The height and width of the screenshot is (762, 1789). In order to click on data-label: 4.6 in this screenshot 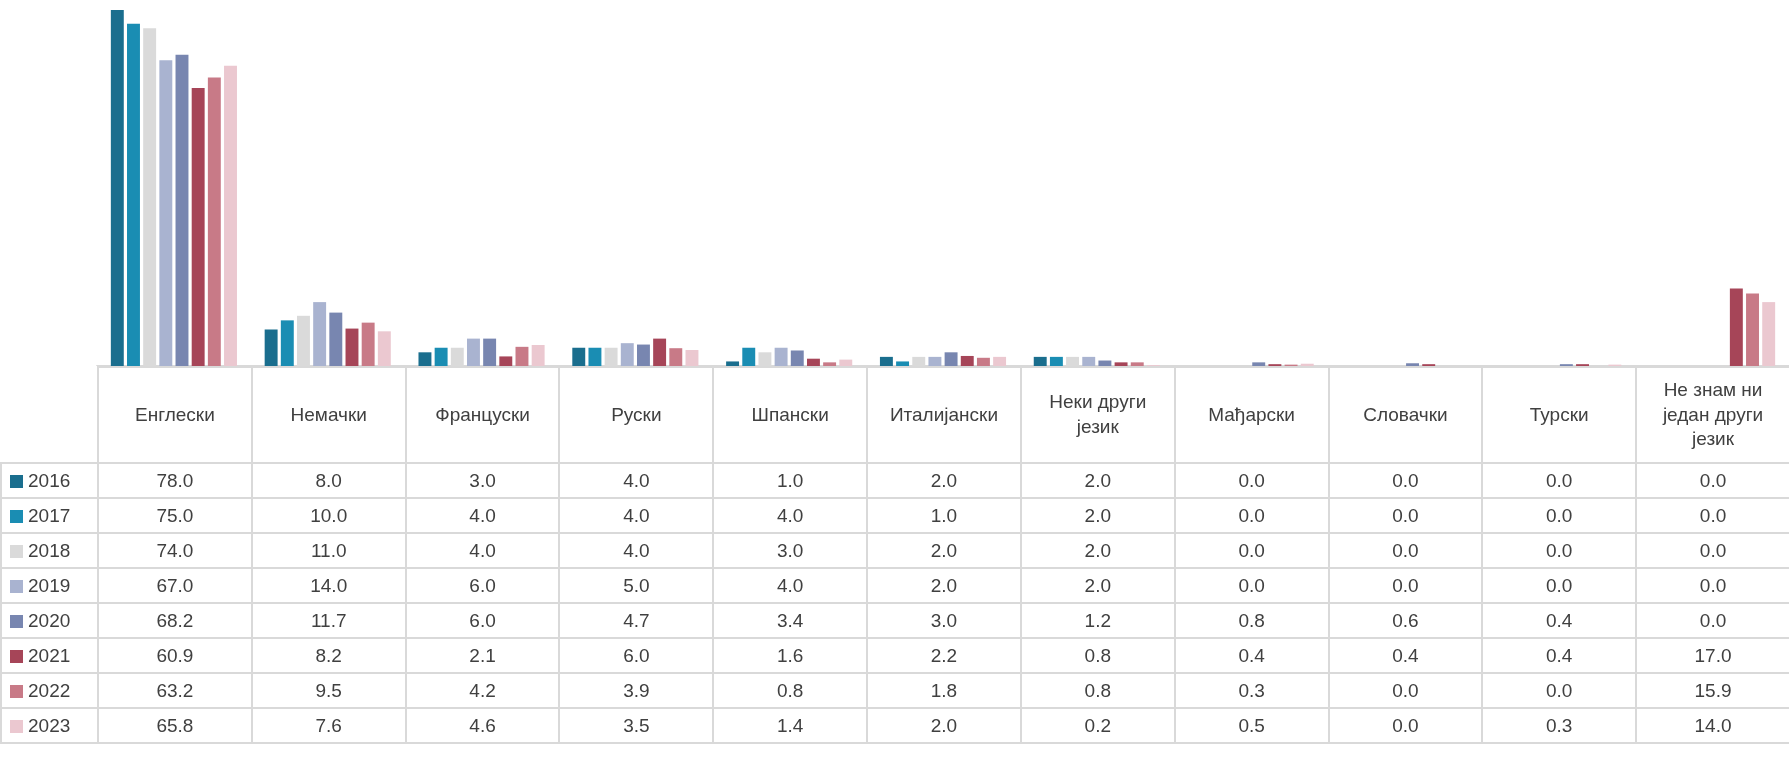, I will do `click(482, 725)`.